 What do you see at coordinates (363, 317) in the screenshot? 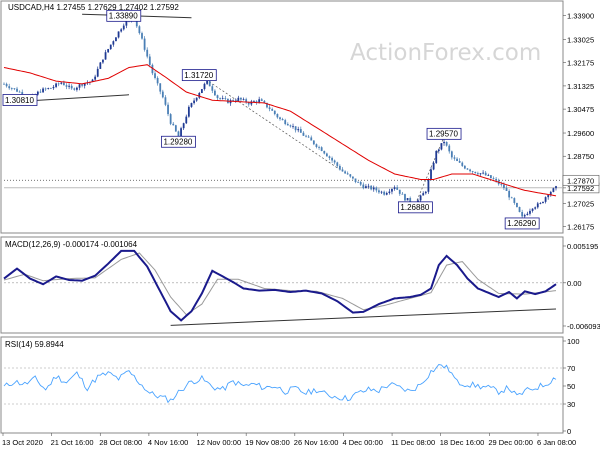
I see `macd-trendline` at bounding box center [363, 317].